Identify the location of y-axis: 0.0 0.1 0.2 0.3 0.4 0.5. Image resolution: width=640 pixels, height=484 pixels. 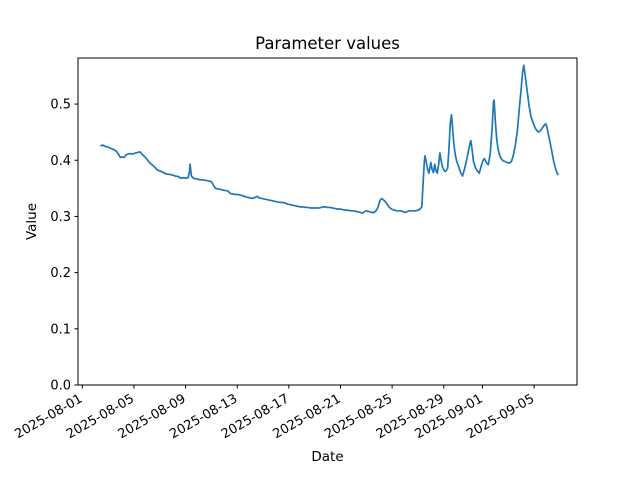
(64, 246).